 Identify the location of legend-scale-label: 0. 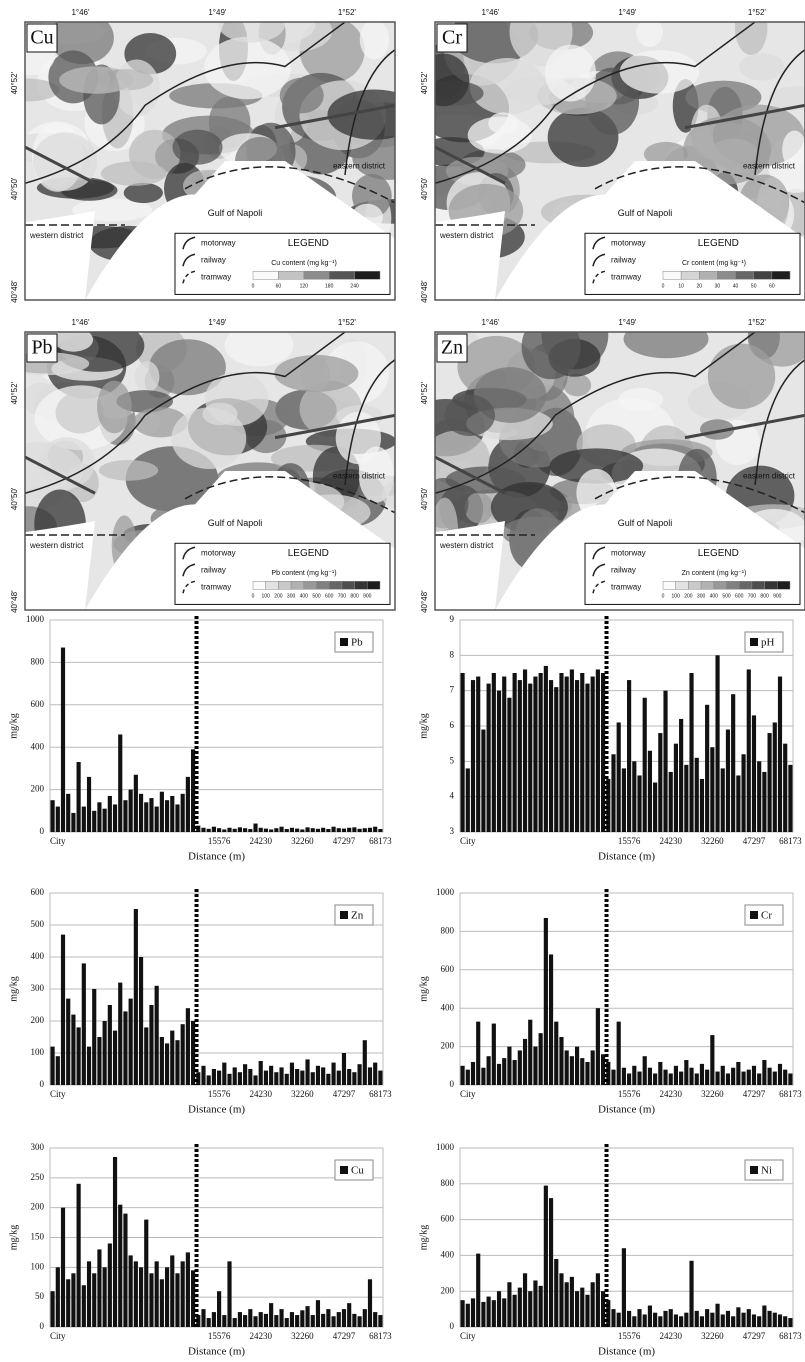
(663, 597).